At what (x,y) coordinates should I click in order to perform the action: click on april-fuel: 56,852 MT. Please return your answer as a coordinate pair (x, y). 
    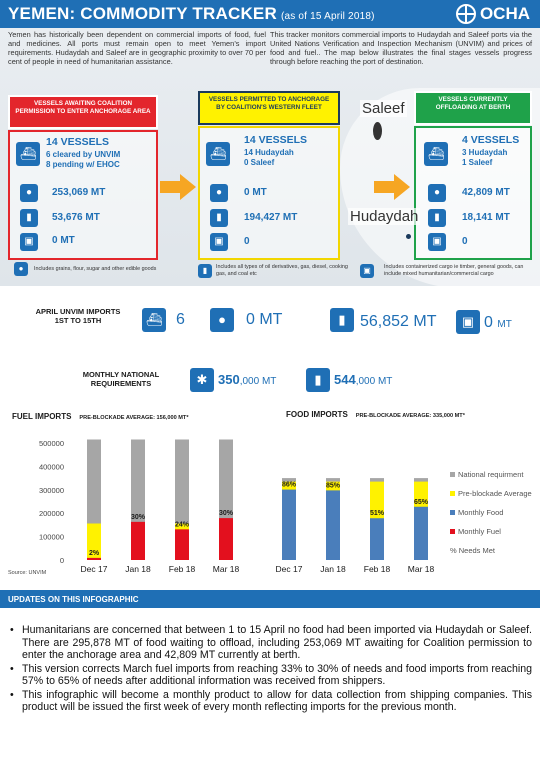
    Looking at the image, I should click on (398, 321).